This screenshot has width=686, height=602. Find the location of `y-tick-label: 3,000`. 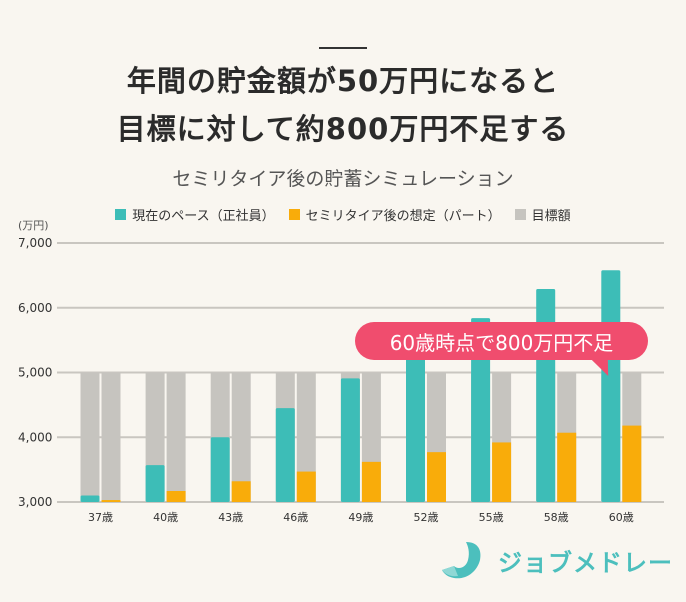

y-tick-label: 3,000 is located at coordinates (35, 502).